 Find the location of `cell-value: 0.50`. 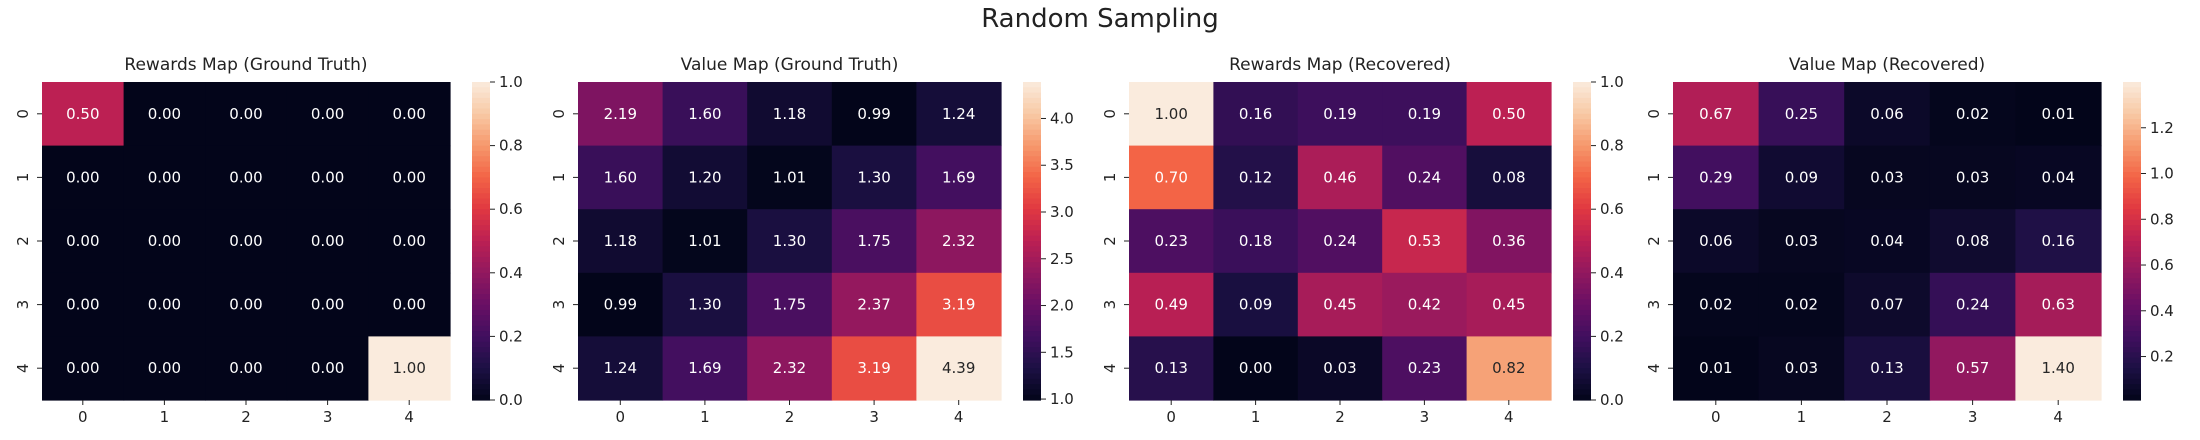

cell-value: 0.50 is located at coordinates (82, 114).